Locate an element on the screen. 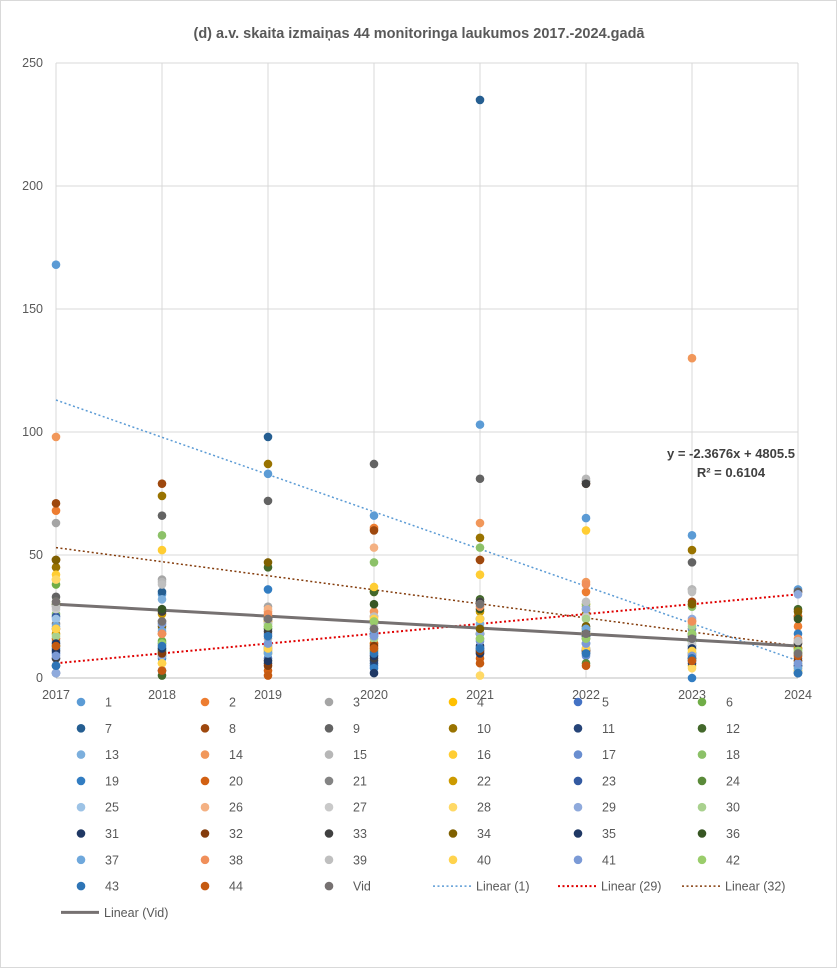 The height and width of the screenshot is (972, 837). legend-label: 24 is located at coordinates (733, 781).